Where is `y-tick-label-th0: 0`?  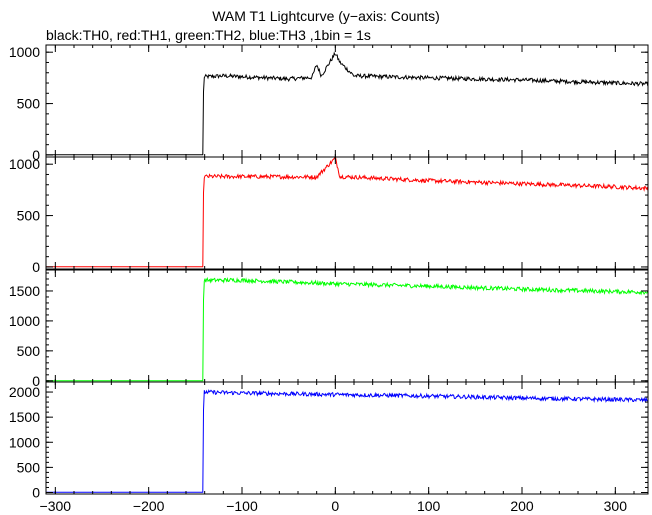 y-tick-label-th0: 0 is located at coordinates (36, 155).